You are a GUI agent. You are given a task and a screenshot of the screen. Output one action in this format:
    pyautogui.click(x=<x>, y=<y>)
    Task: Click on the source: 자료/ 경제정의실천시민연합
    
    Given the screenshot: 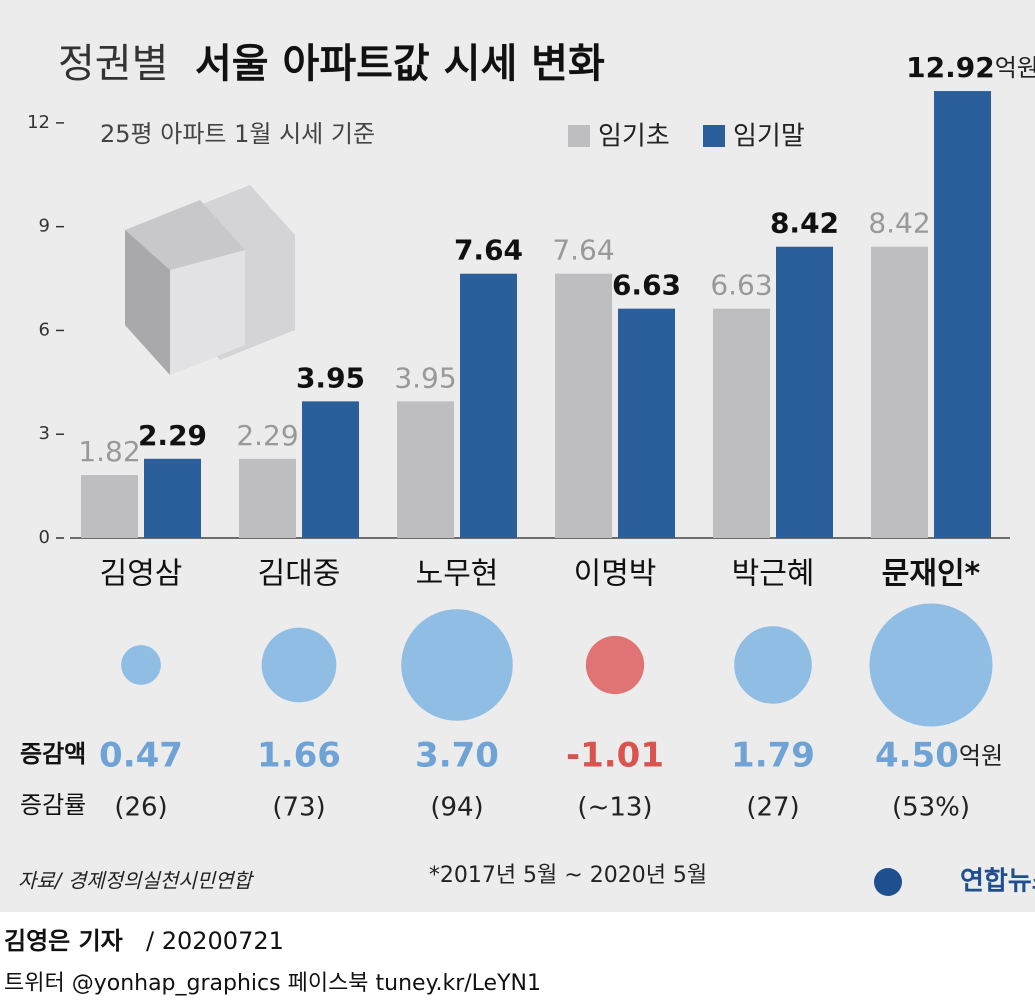 What is the action you would take?
    pyautogui.click(x=136, y=881)
    